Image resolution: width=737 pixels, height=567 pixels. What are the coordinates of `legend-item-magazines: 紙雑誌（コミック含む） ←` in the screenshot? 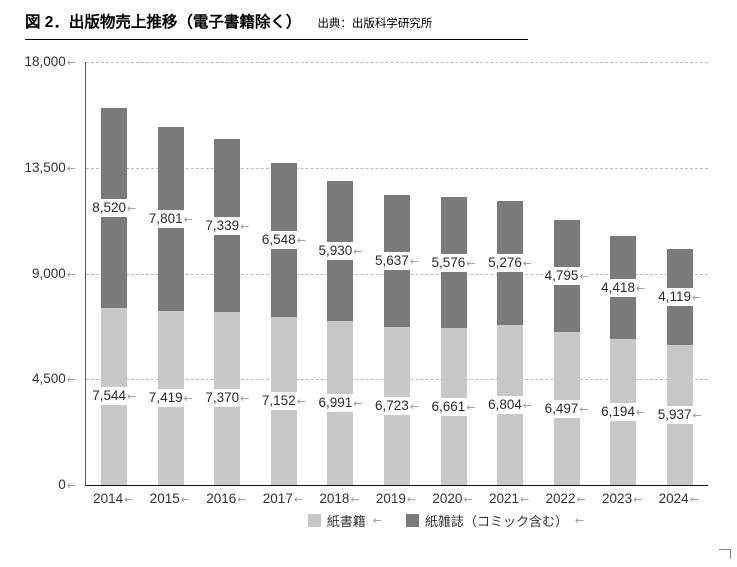 It's located at (495, 520).